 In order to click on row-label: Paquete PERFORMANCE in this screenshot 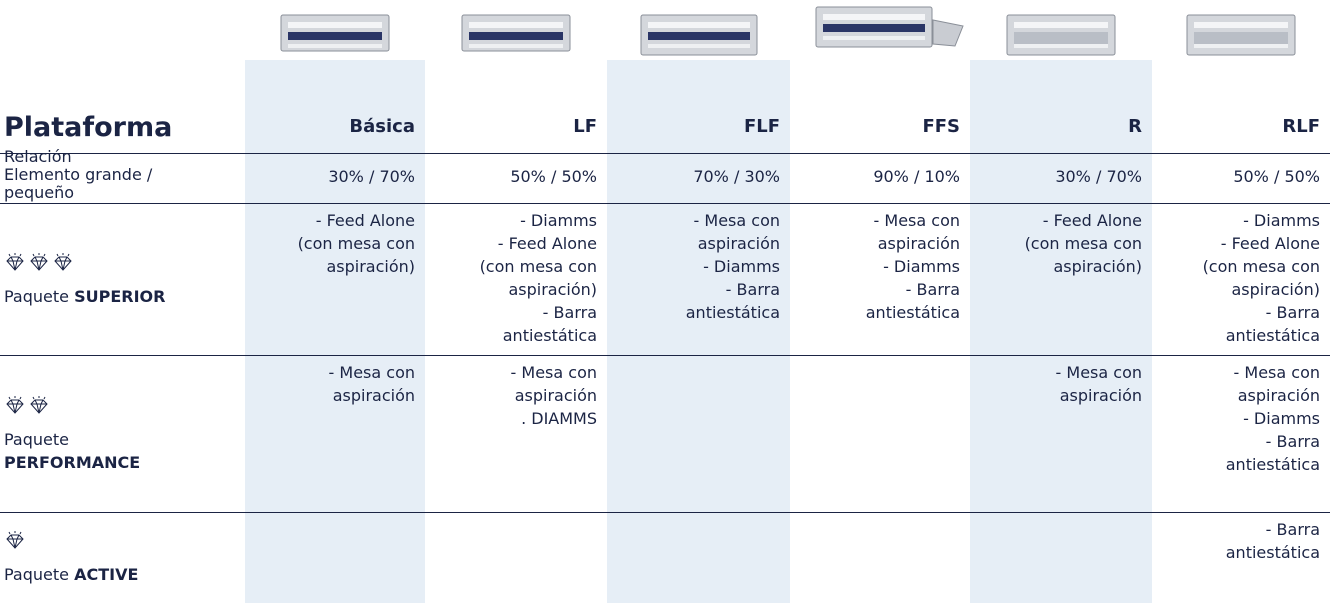, I will do `click(121, 434)`.